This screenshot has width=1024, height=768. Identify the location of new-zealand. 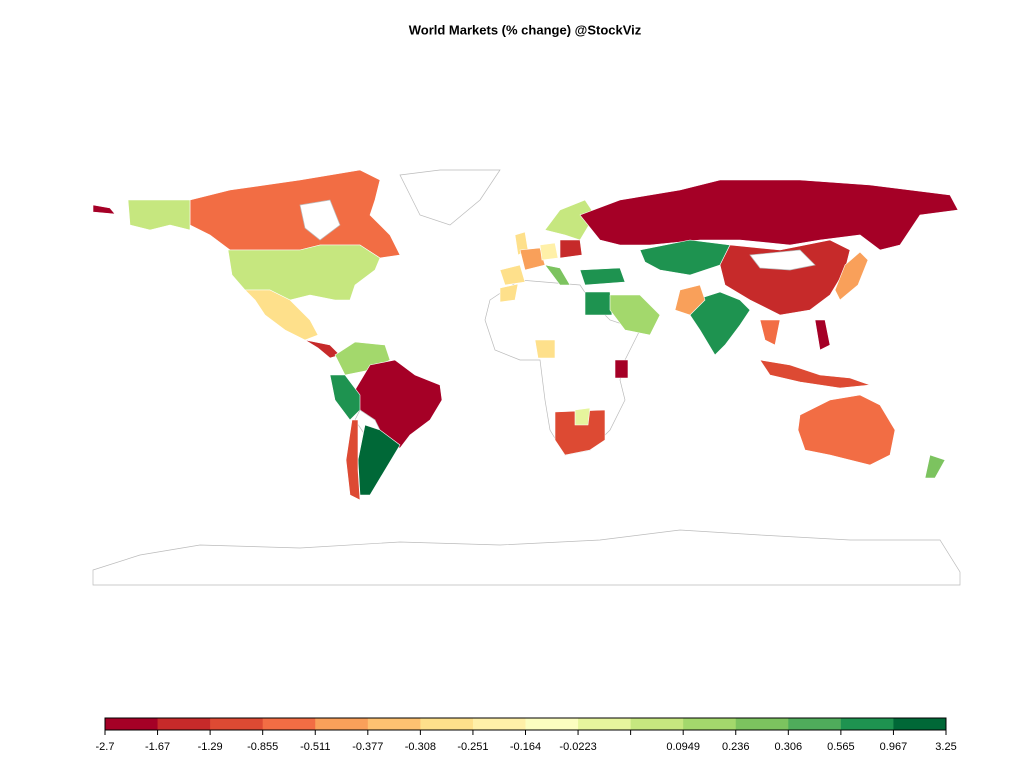
(935, 466).